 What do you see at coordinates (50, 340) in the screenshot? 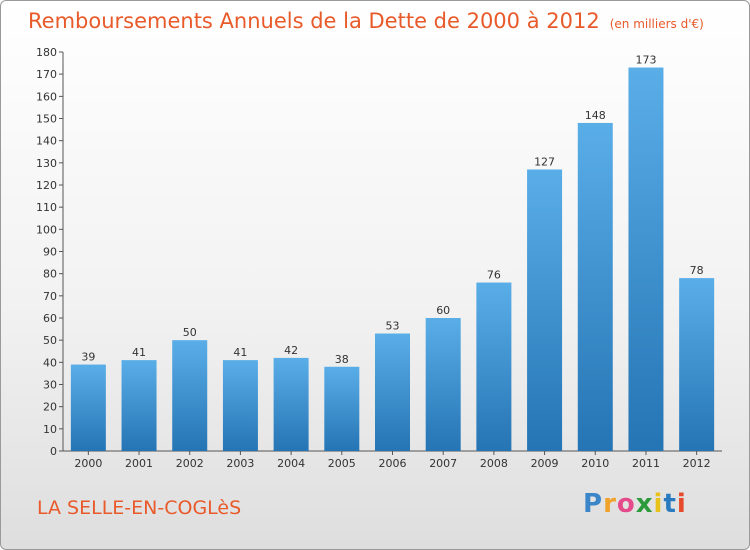
I see `y-tick-label: 50` at bounding box center [50, 340].